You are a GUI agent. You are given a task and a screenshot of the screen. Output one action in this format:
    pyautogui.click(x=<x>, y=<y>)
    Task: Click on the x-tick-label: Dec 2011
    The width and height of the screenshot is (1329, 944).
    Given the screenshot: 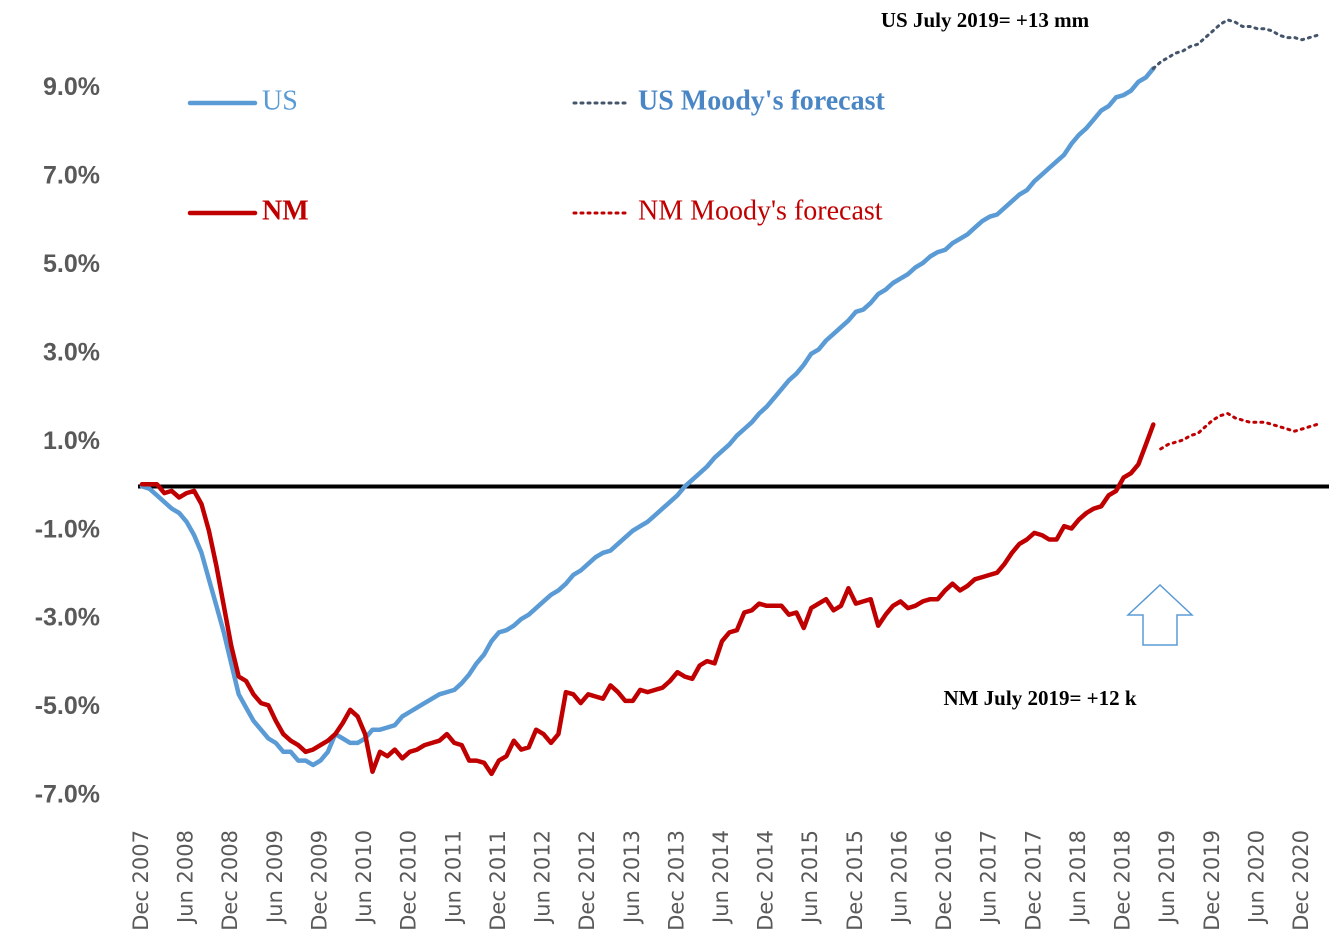 What is the action you would take?
    pyautogui.click(x=498, y=880)
    